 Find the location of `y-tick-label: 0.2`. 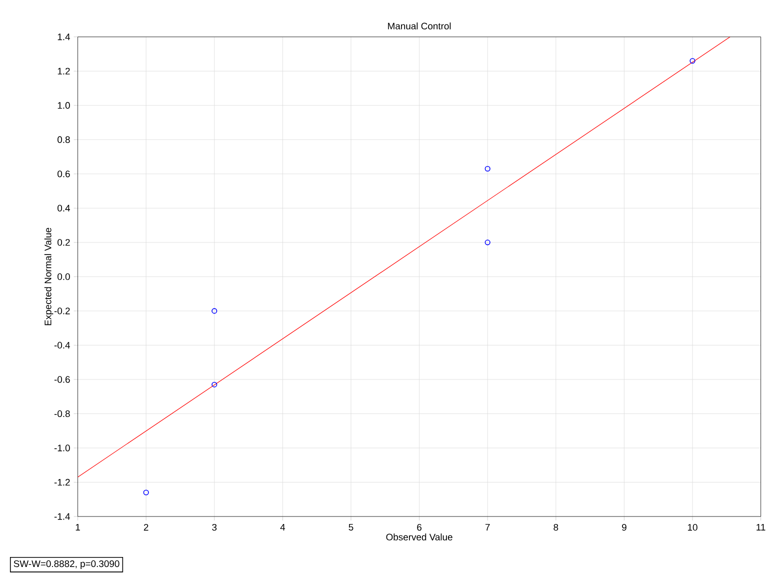

y-tick-label: 0.2 is located at coordinates (64, 242).